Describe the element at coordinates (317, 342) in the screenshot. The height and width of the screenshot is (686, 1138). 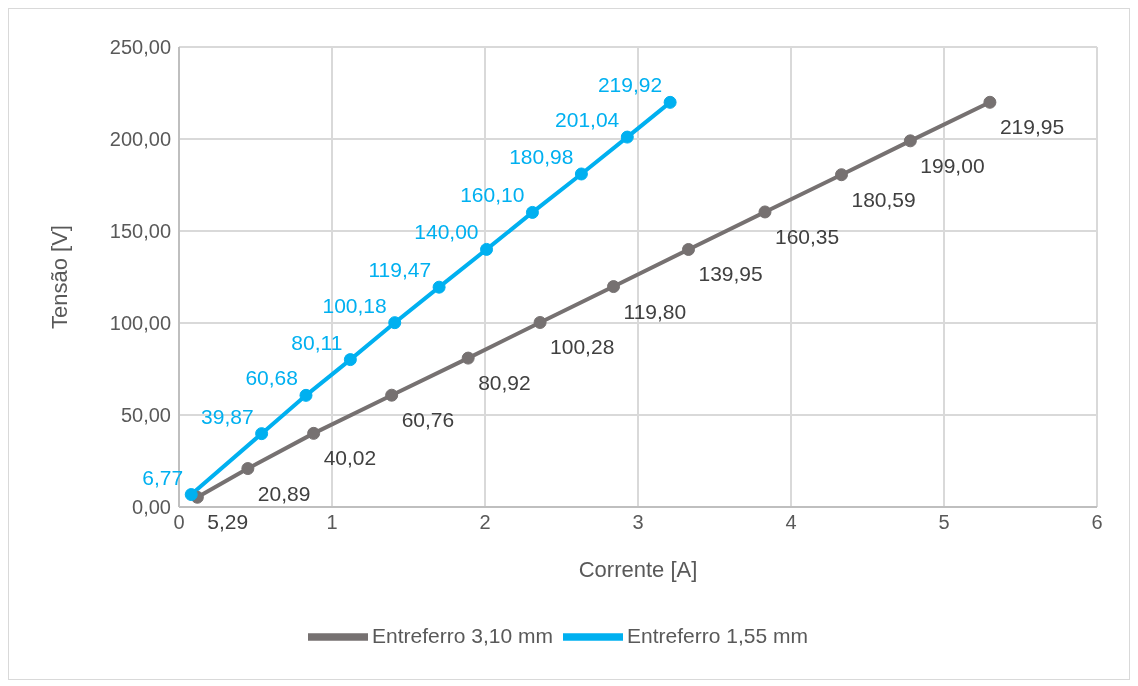
I see `data-label: 80,11` at that location.